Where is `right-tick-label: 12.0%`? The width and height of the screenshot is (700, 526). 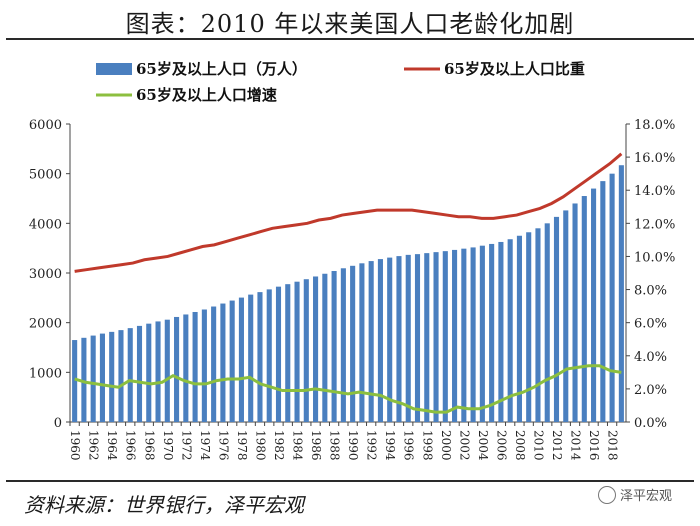 right-tick-label: 12.0% is located at coordinates (654, 224).